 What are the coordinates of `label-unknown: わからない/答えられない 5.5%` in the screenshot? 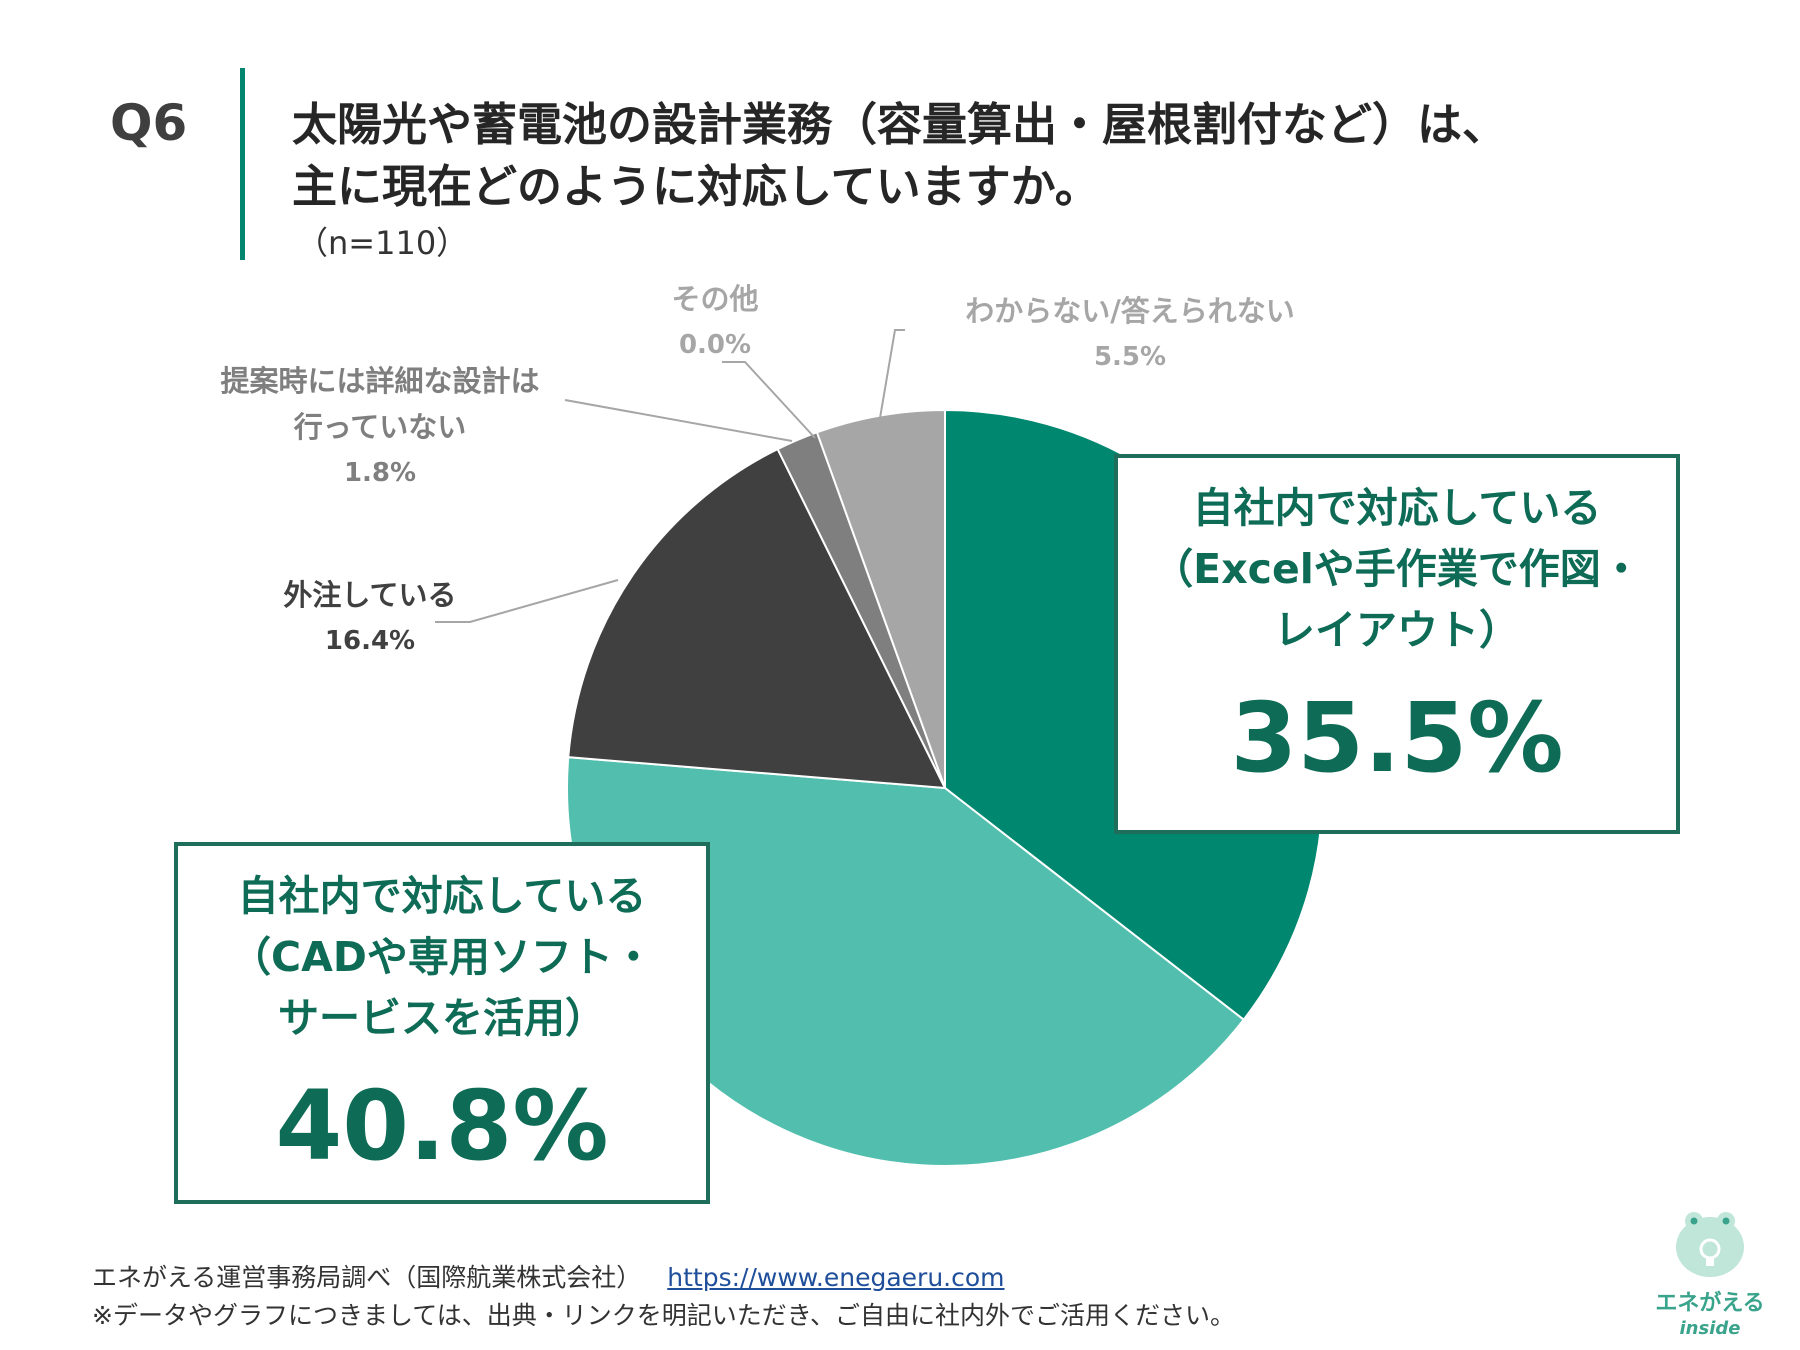 It's located at (1130, 334).